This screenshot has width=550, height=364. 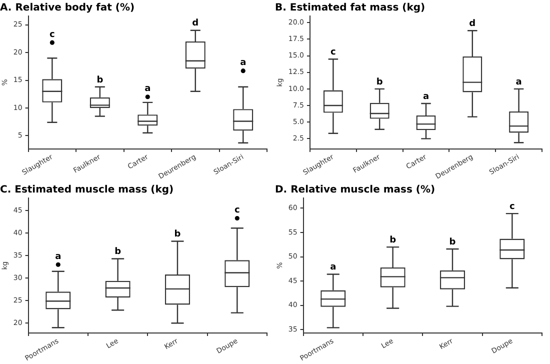 I want to click on chart-title: C. Estimated muscle mass (kg), so click(x=87, y=190).